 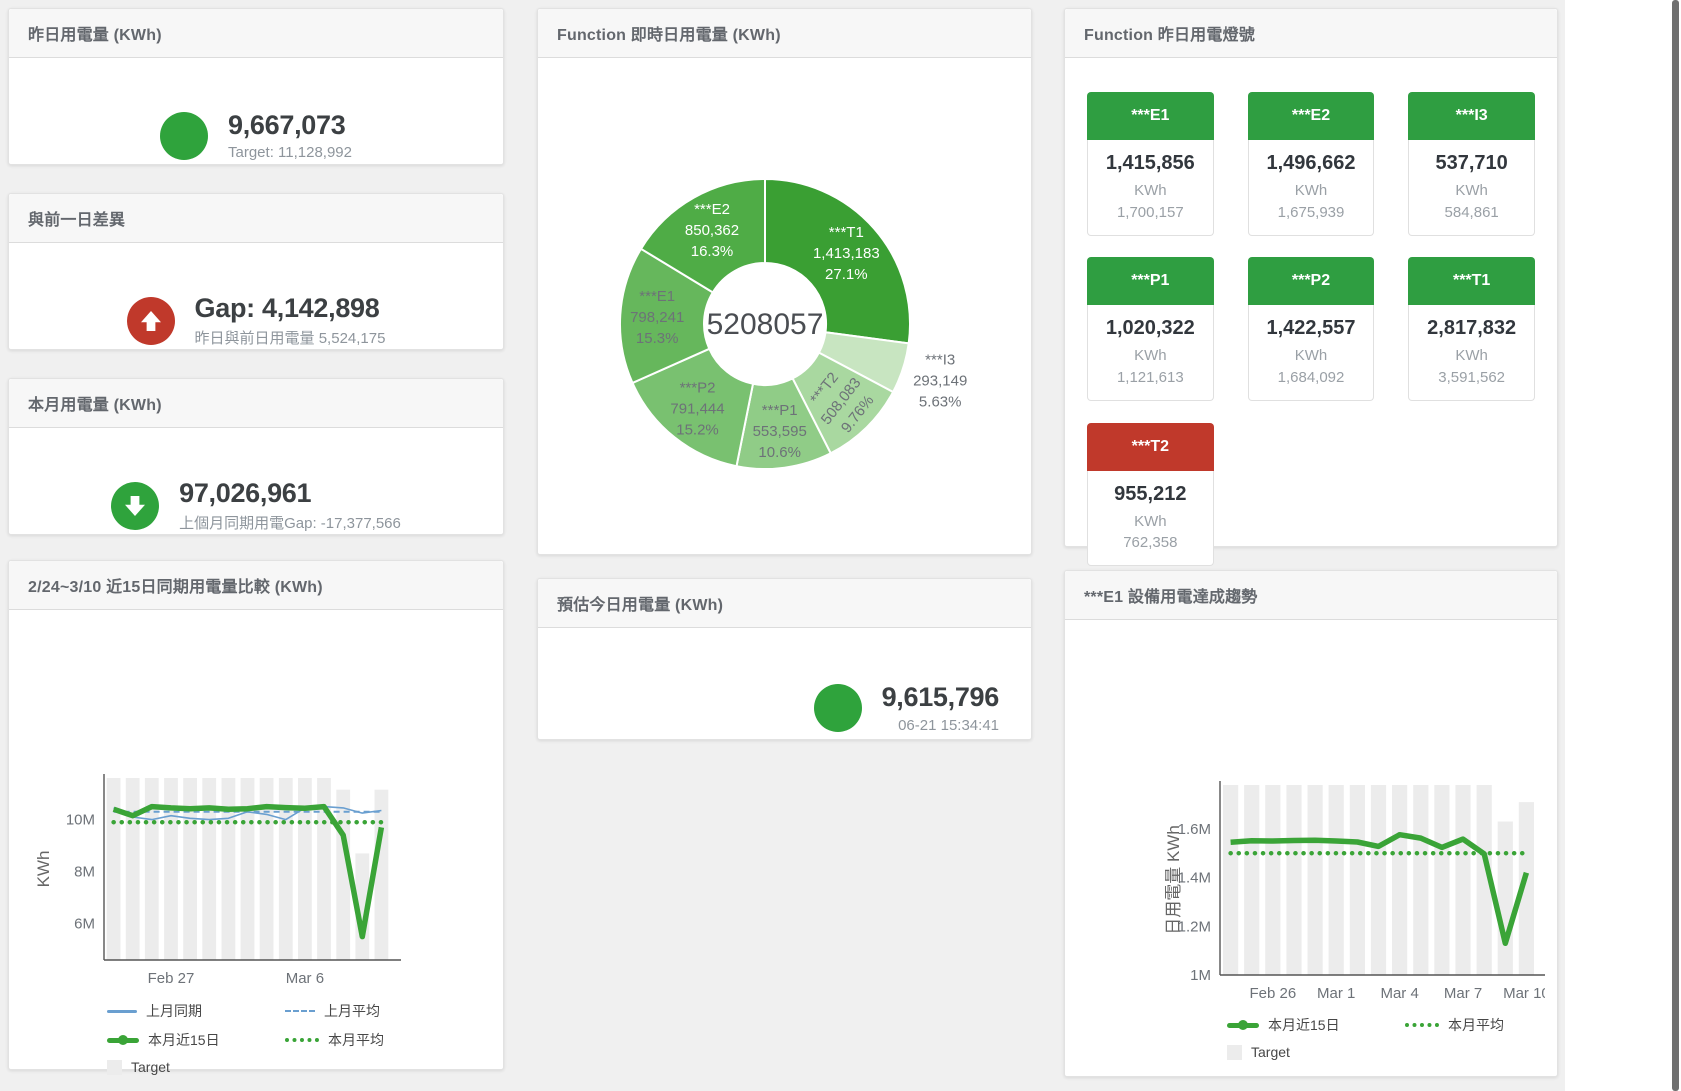 I want to click on device-tile: ***T2 955,212 KWh 762,358, so click(x=1150, y=501).